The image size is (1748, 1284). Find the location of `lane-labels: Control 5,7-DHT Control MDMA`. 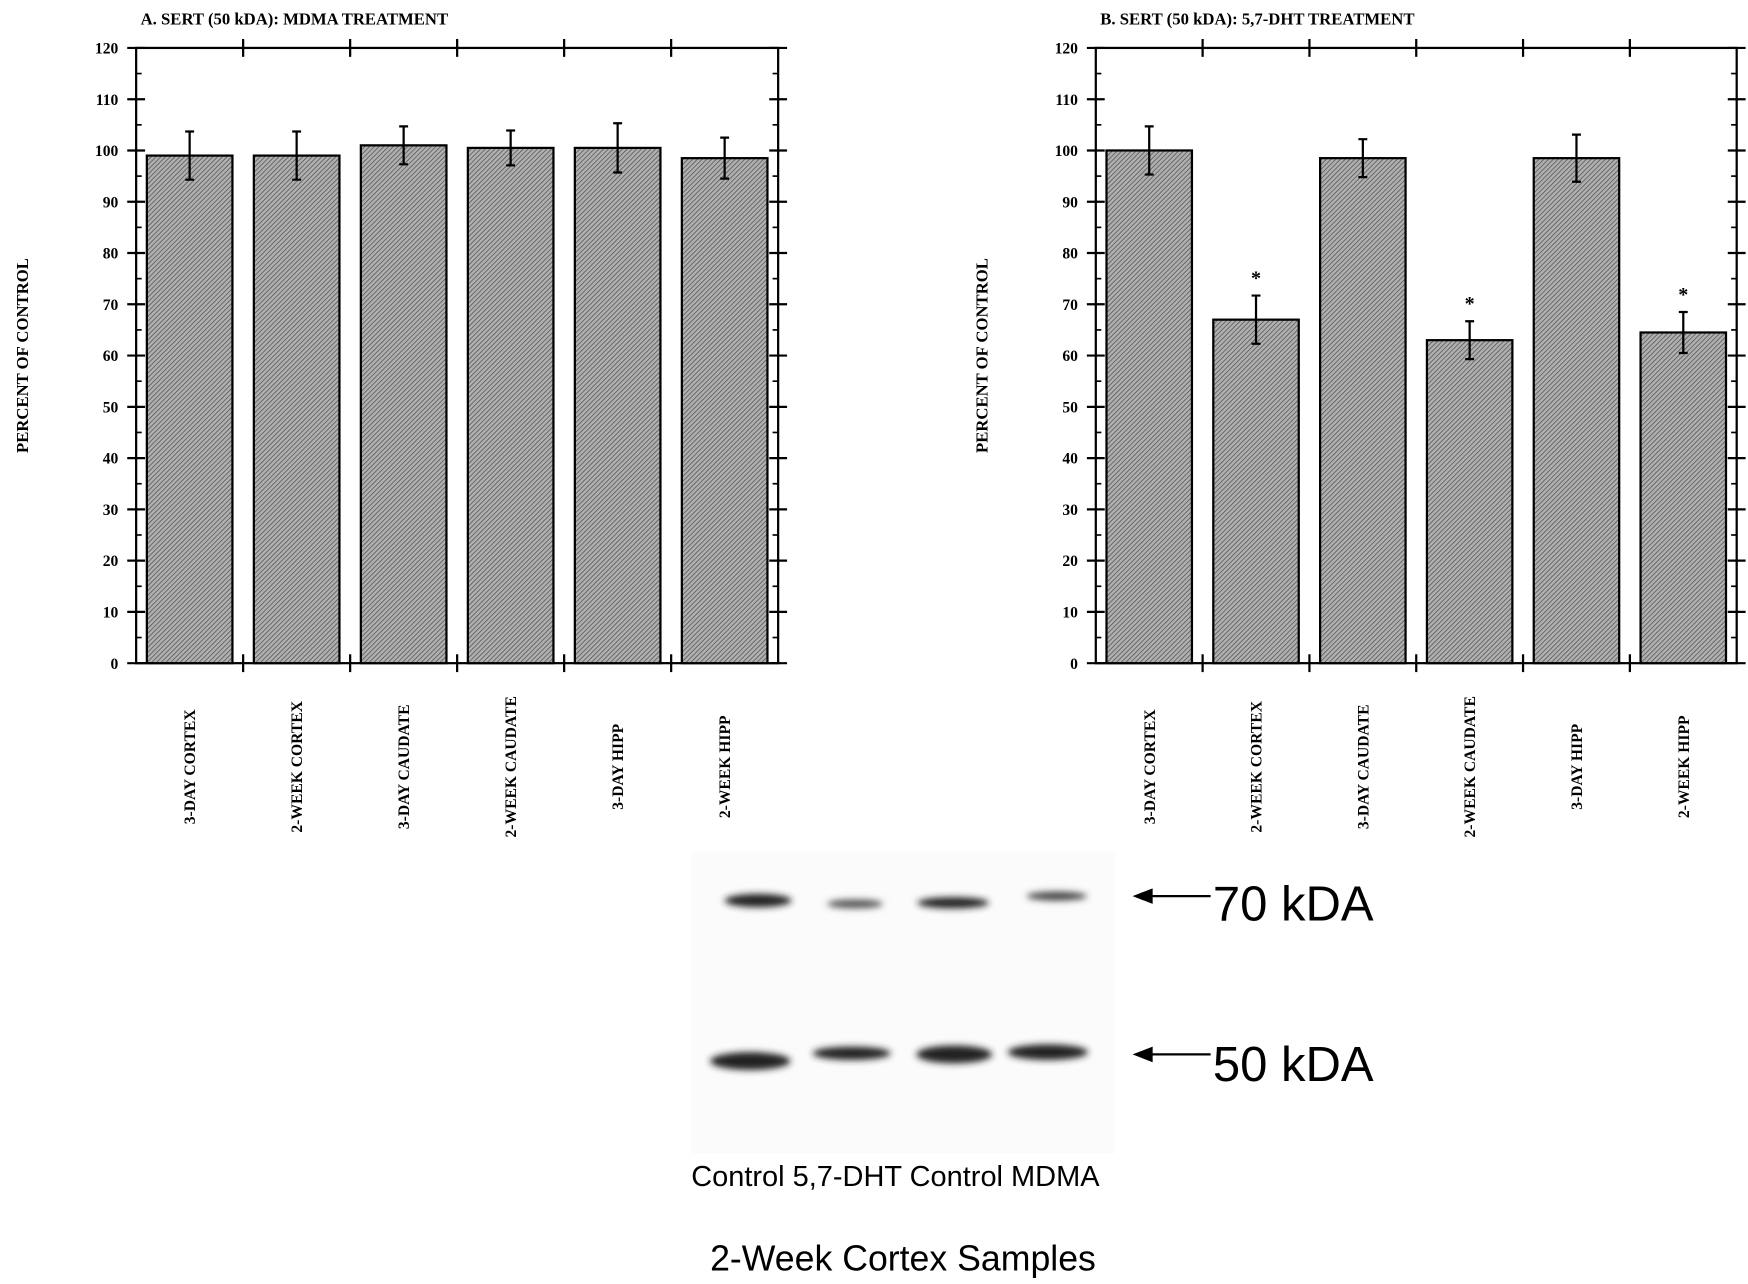

lane-labels: Control 5,7-DHT Control MDMA is located at coordinates (895, 1177).